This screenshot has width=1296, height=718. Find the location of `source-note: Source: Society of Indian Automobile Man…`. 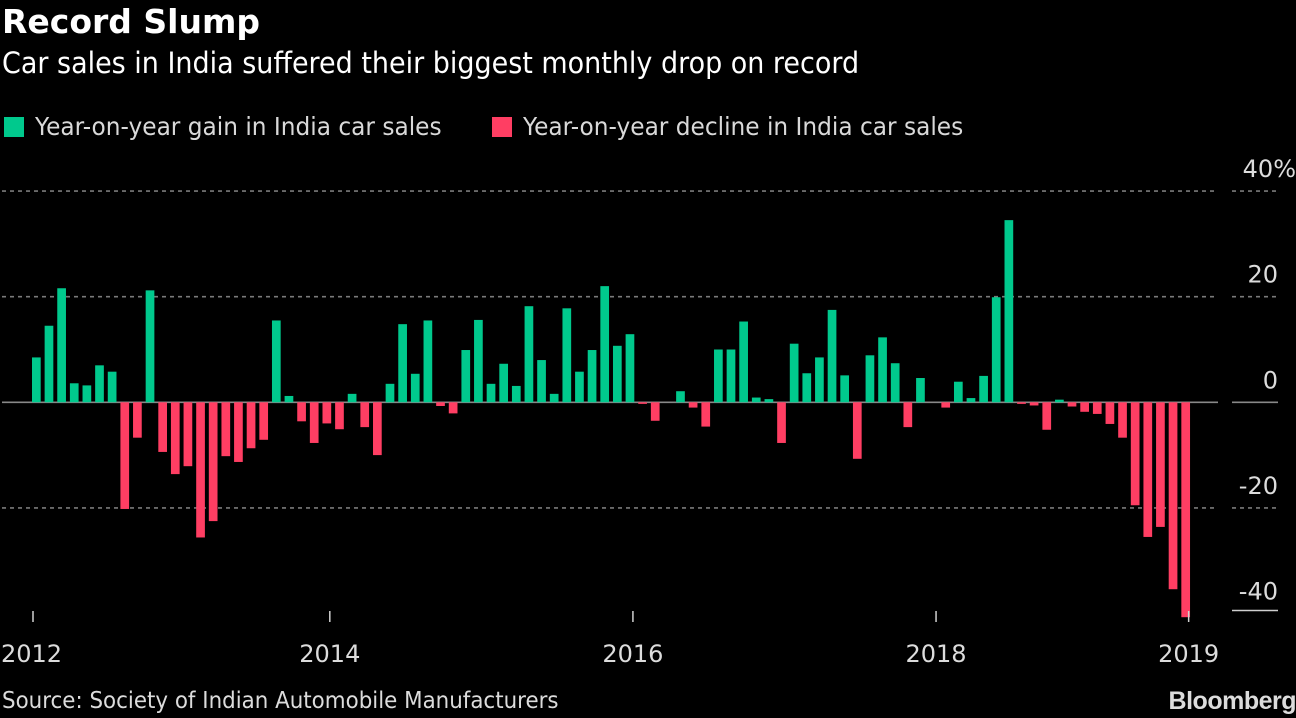

source-note: Source: Society of Indian Automobile Man… is located at coordinates (280, 701).